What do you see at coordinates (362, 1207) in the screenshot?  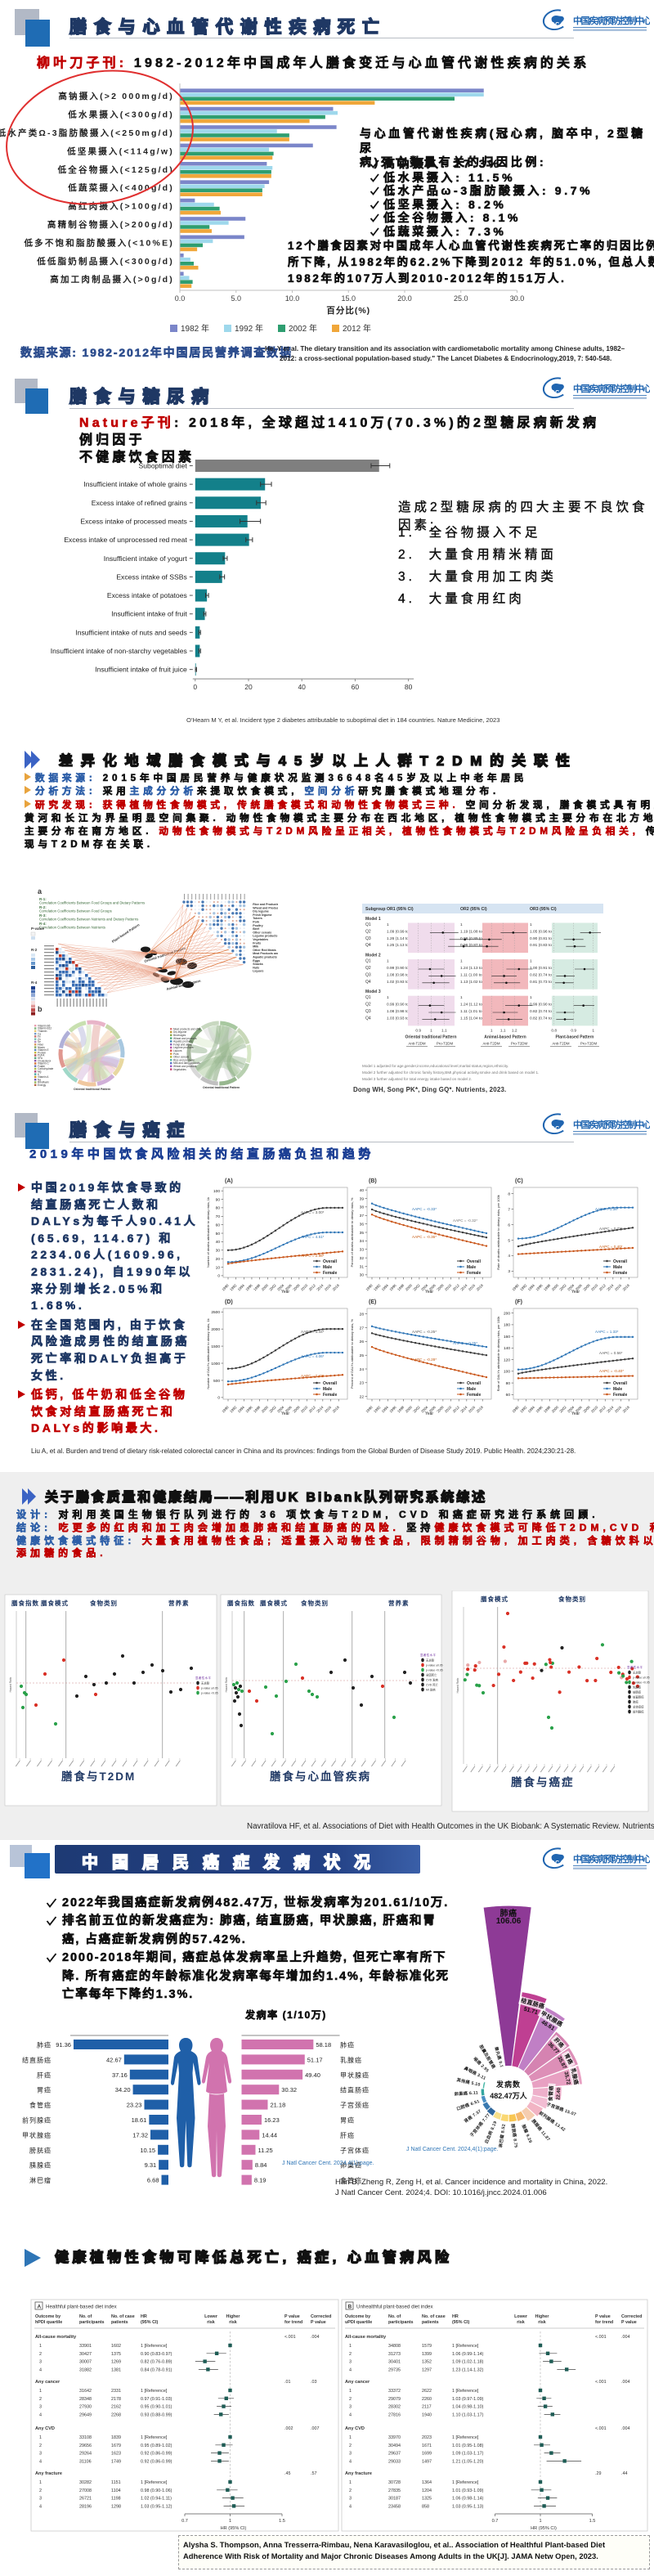 I see `svg-text: 38` at bounding box center [362, 1207].